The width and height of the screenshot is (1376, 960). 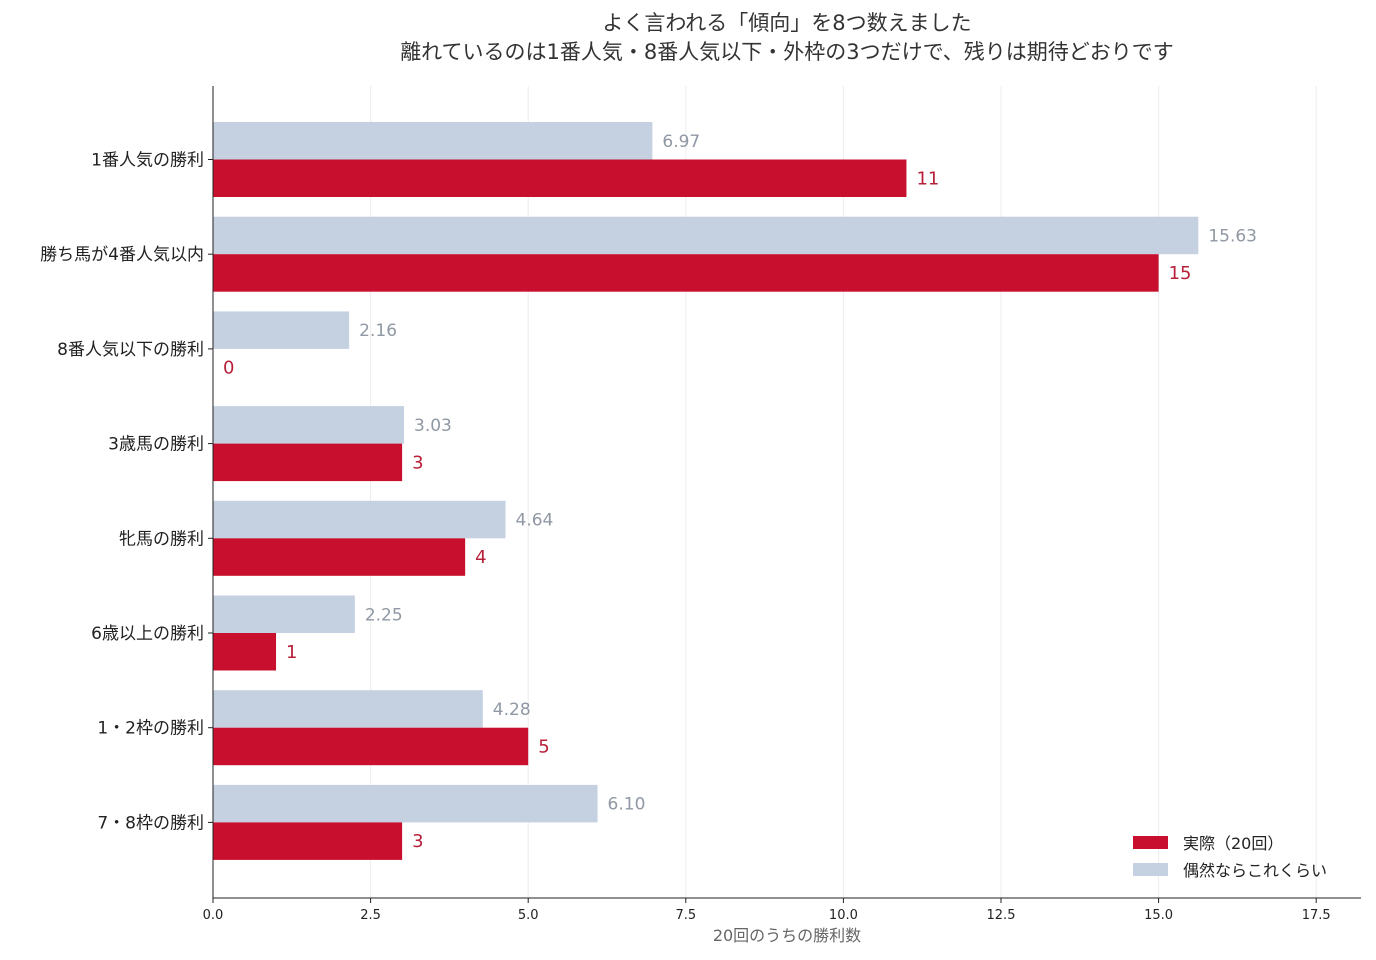 I want to click on category-label: 1・2枠の勝利, so click(x=150, y=729).